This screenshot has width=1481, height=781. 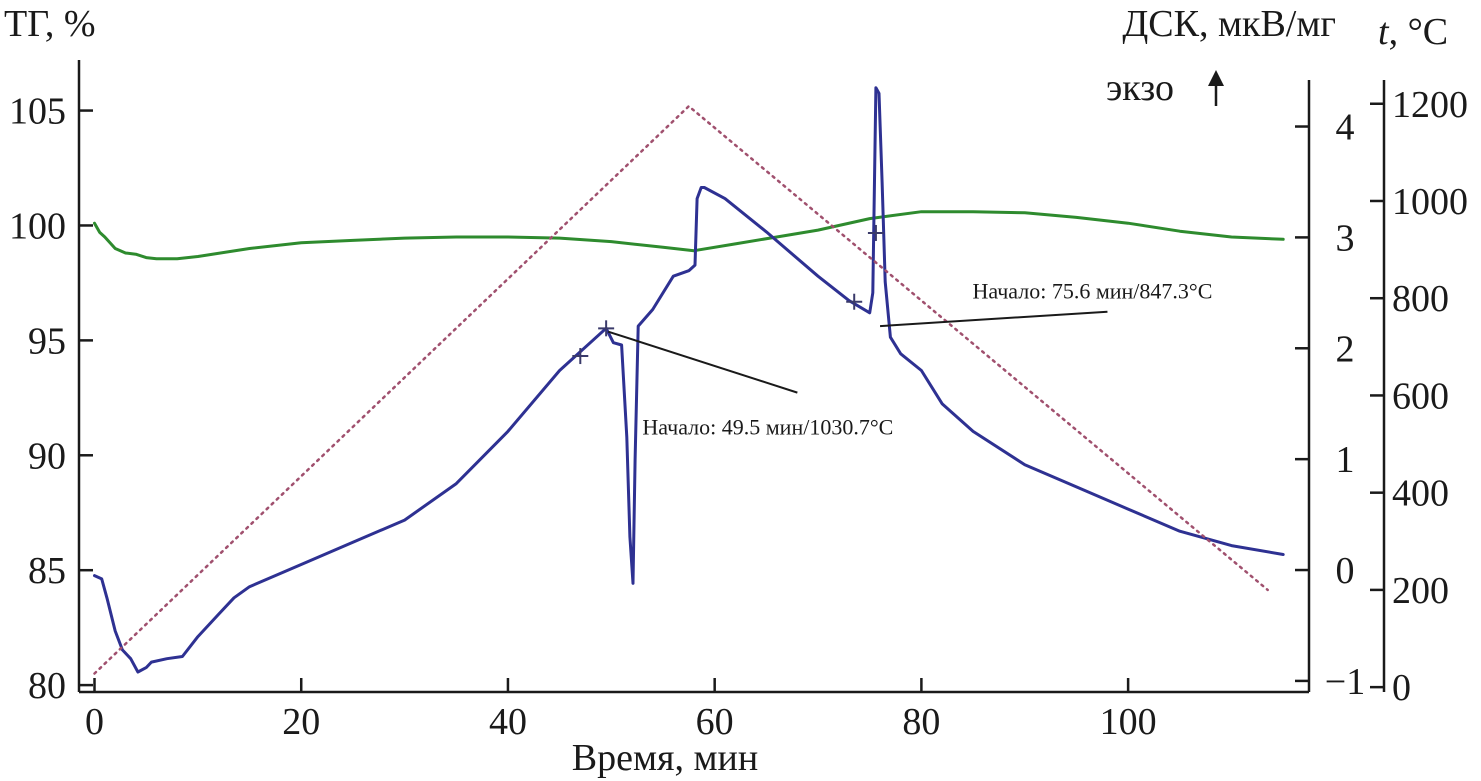 I want to click on exo-label: экзо, so click(x=1140, y=88).